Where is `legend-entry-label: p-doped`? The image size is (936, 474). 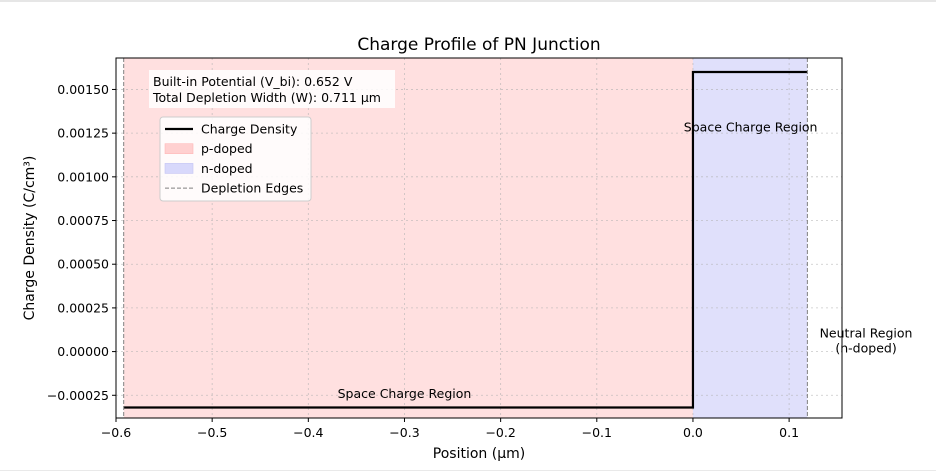
legend-entry-label: p-doped is located at coordinates (227, 148).